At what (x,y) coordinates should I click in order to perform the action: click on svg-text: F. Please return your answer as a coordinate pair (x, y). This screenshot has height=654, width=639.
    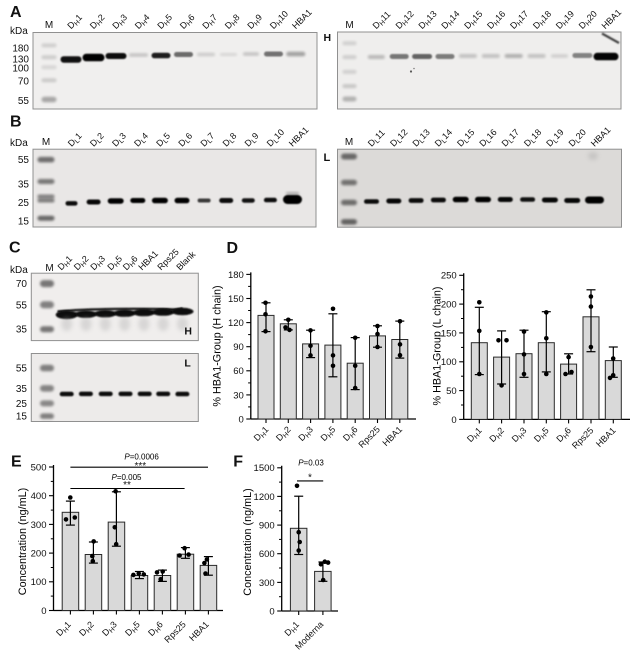
    Looking at the image, I should click on (238, 461).